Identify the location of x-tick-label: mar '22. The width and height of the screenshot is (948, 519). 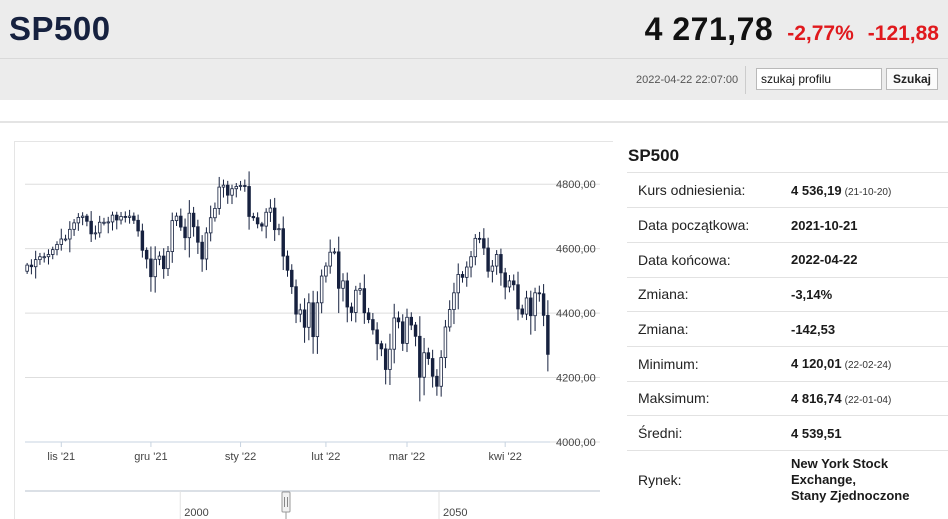
(407, 457).